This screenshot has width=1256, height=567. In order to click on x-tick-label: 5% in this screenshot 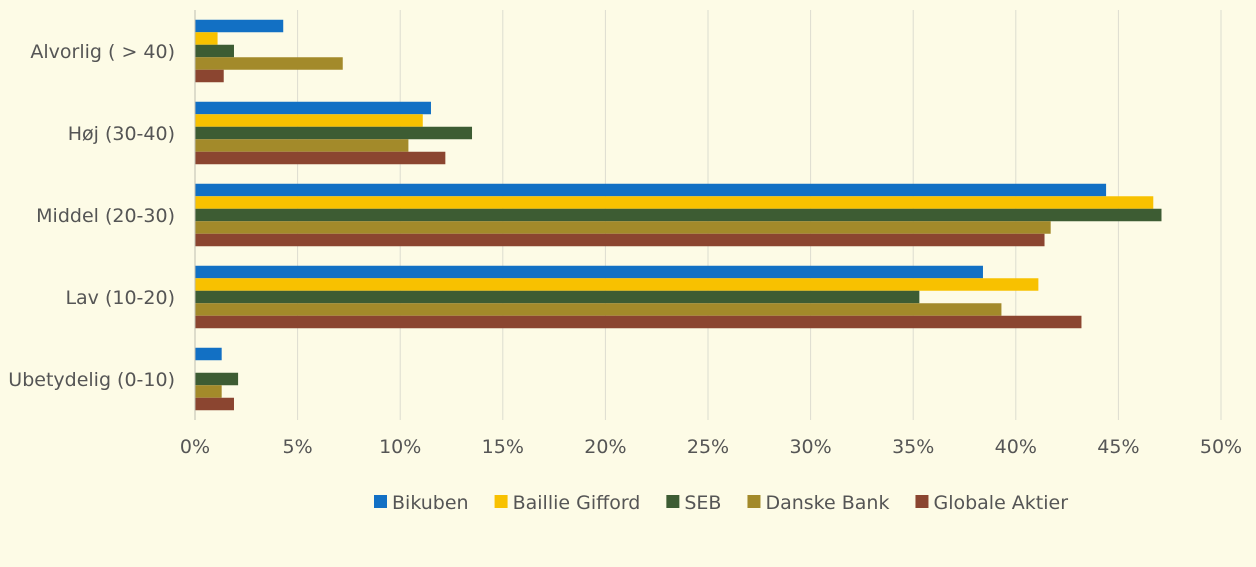, I will do `click(298, 447)`.